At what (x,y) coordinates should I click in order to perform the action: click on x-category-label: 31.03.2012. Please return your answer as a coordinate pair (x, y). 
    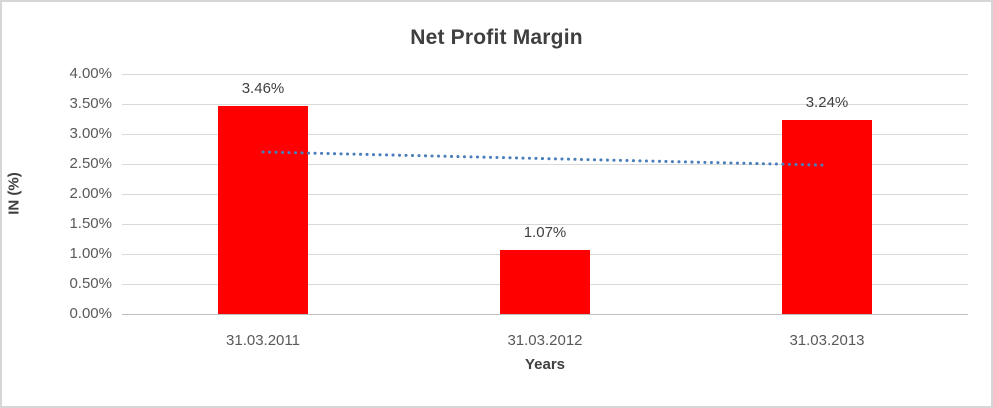
    Looking at the image, I should click on (545, 340).